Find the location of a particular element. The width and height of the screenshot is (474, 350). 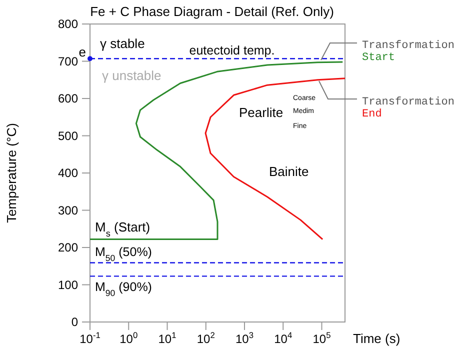

y-tick-label: 600 is located at coordinates (68, 99).